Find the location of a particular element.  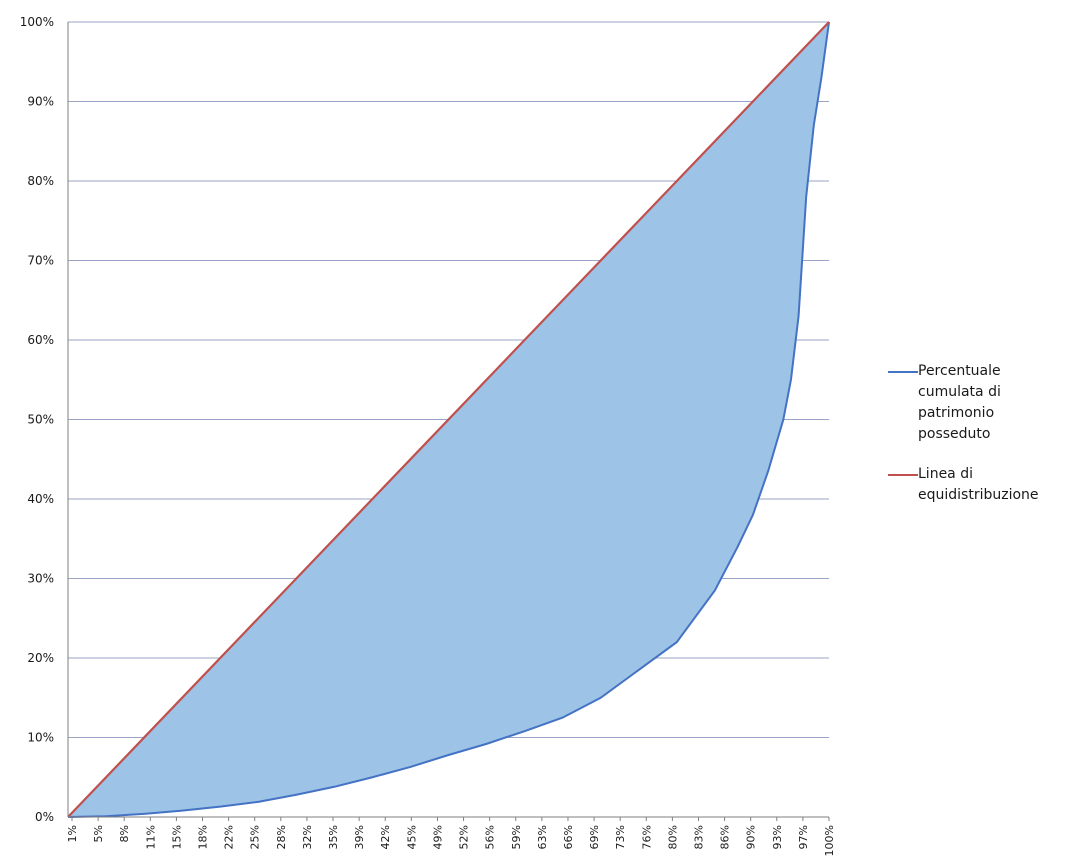

y-tick-label: 80% is located at coordinates (40, 181).